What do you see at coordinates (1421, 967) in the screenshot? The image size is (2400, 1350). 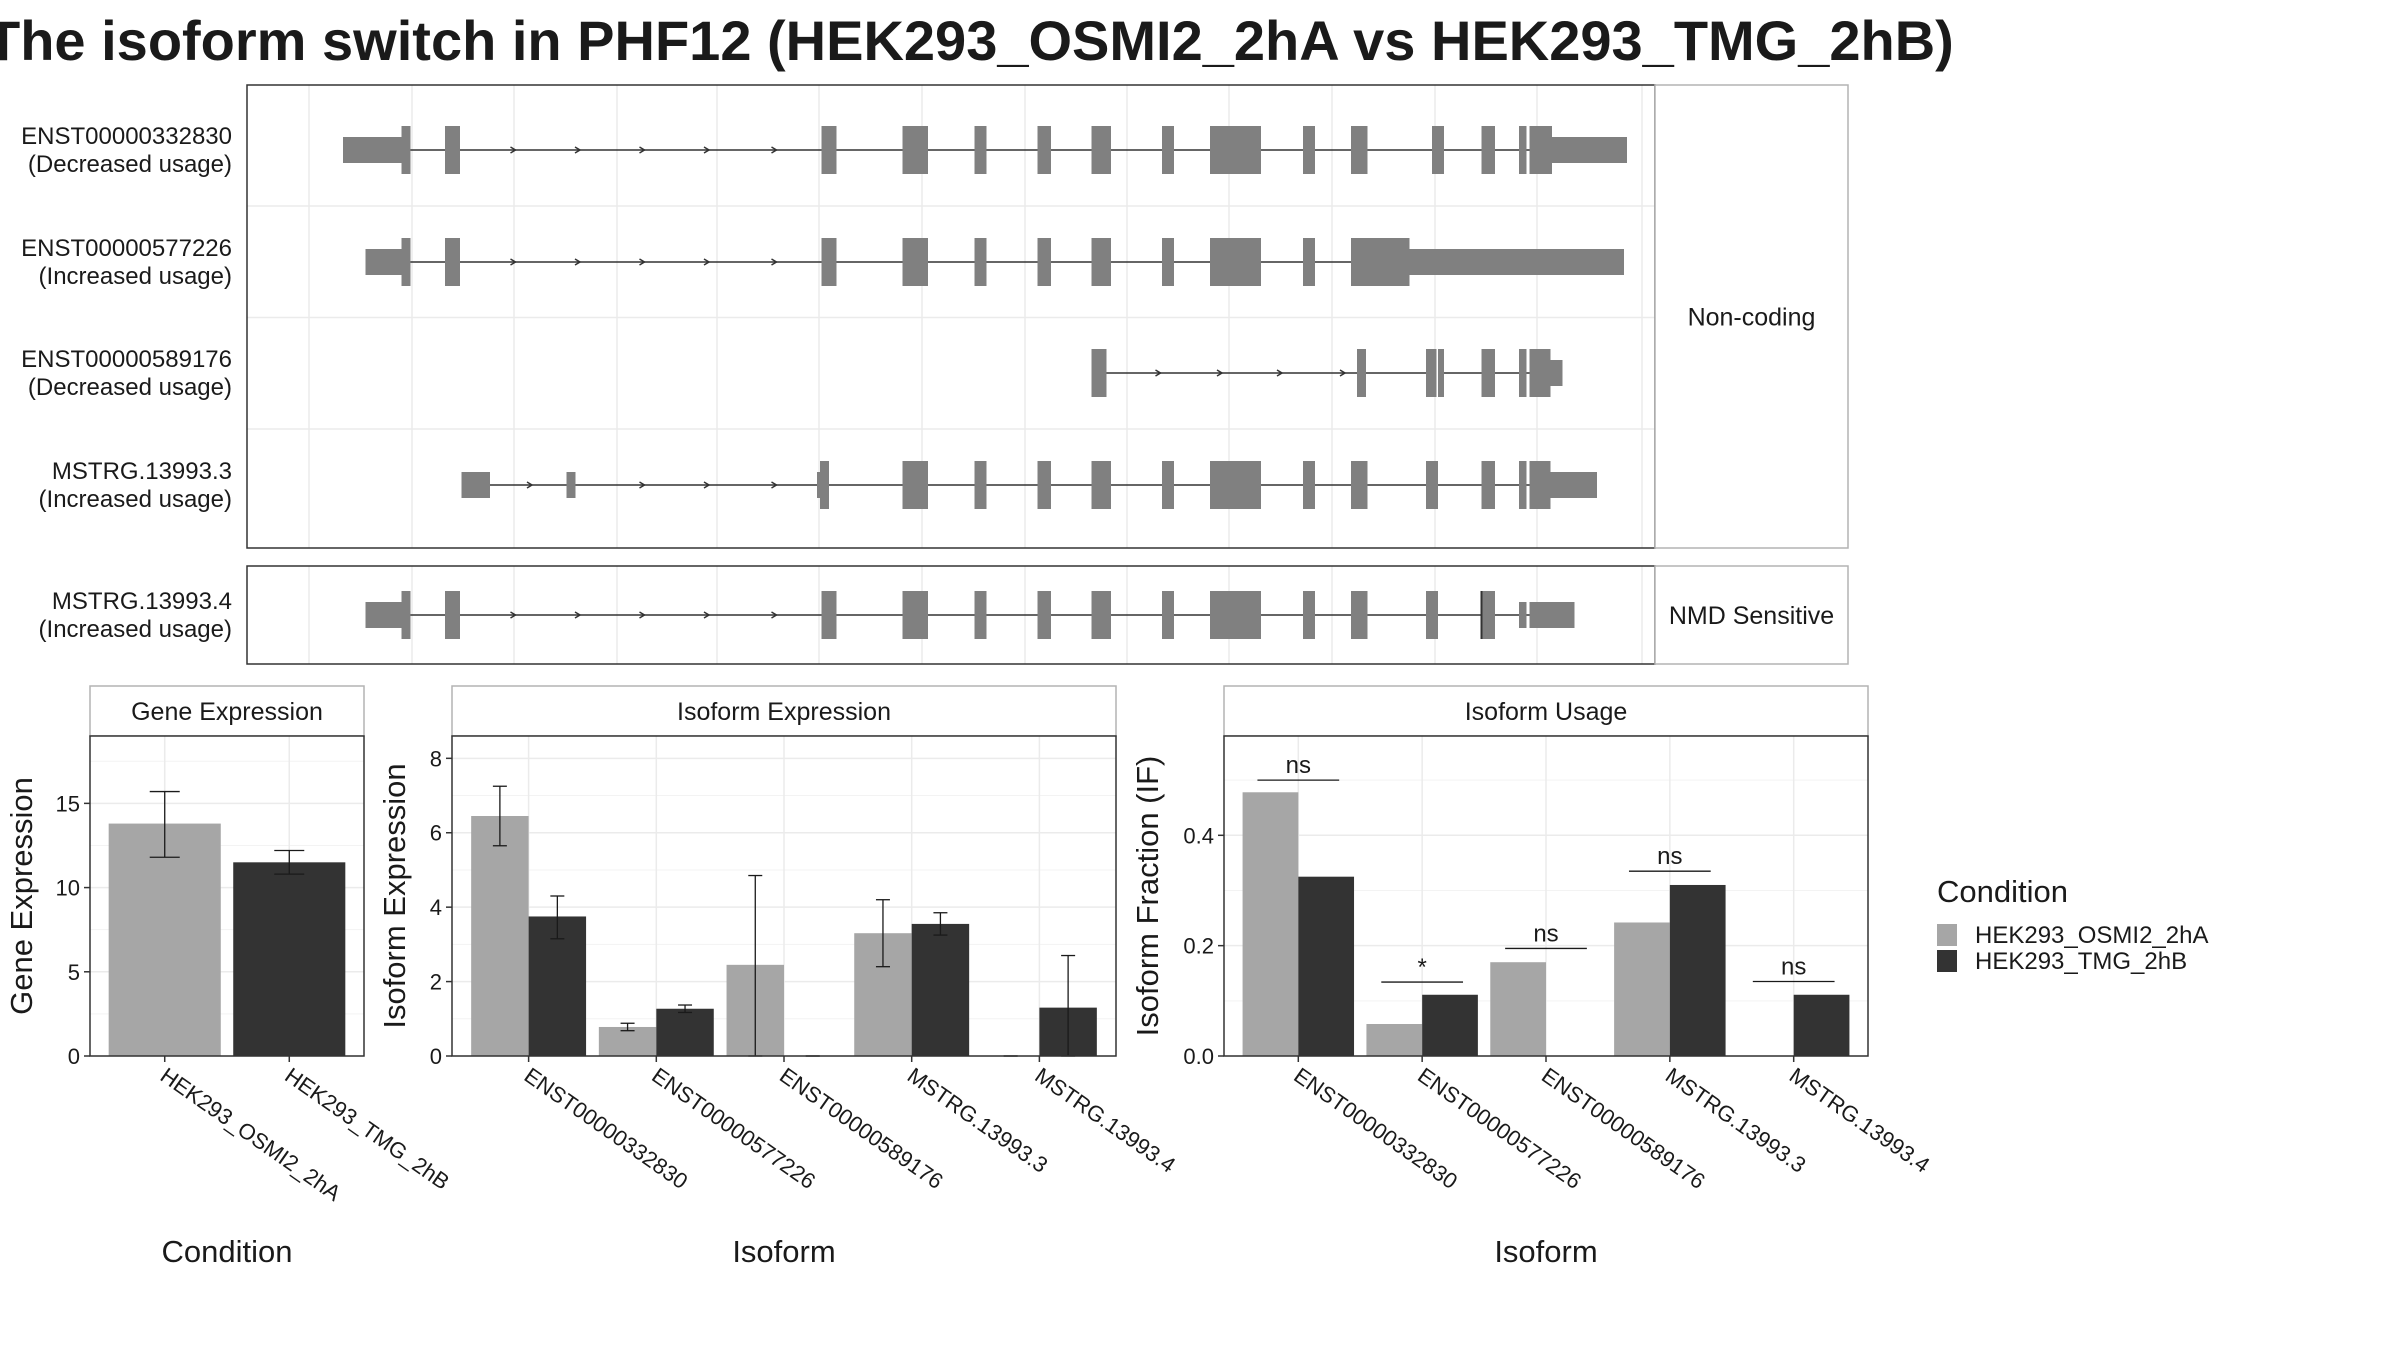 I see `significance-label: *` at bounding box center [1421, 967].